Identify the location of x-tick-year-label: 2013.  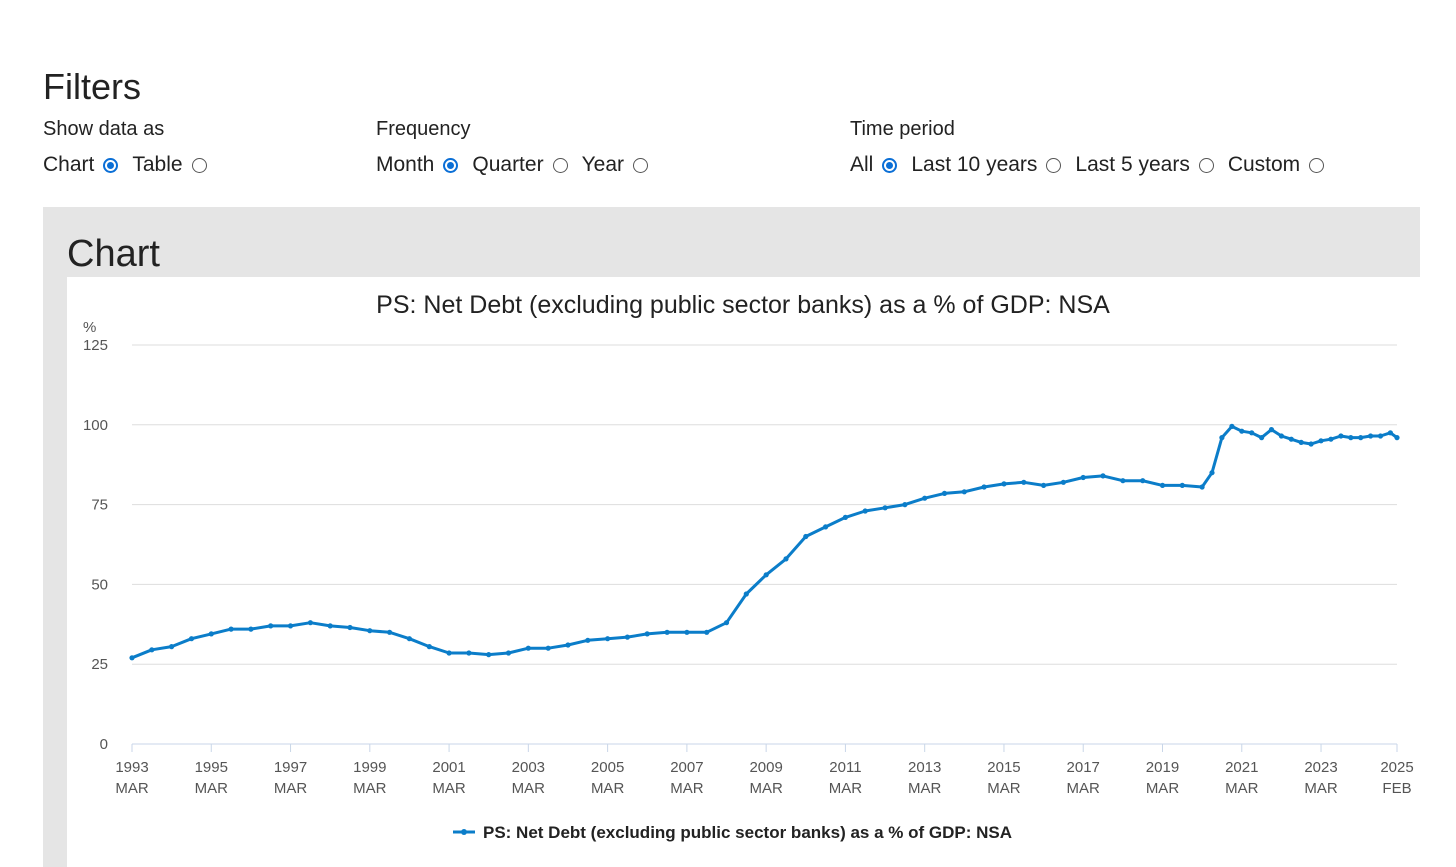
(924, 767).